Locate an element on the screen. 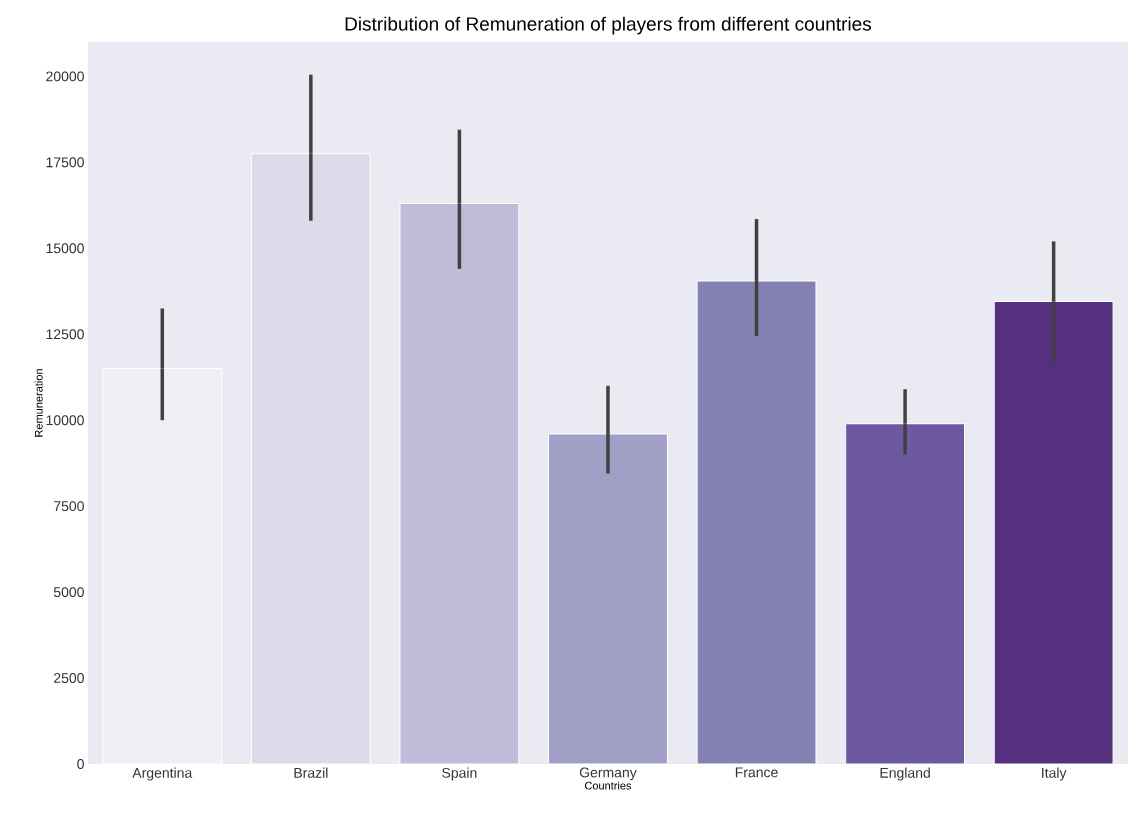  x-tick-label: Brazil is located at coordinates (311, 772).